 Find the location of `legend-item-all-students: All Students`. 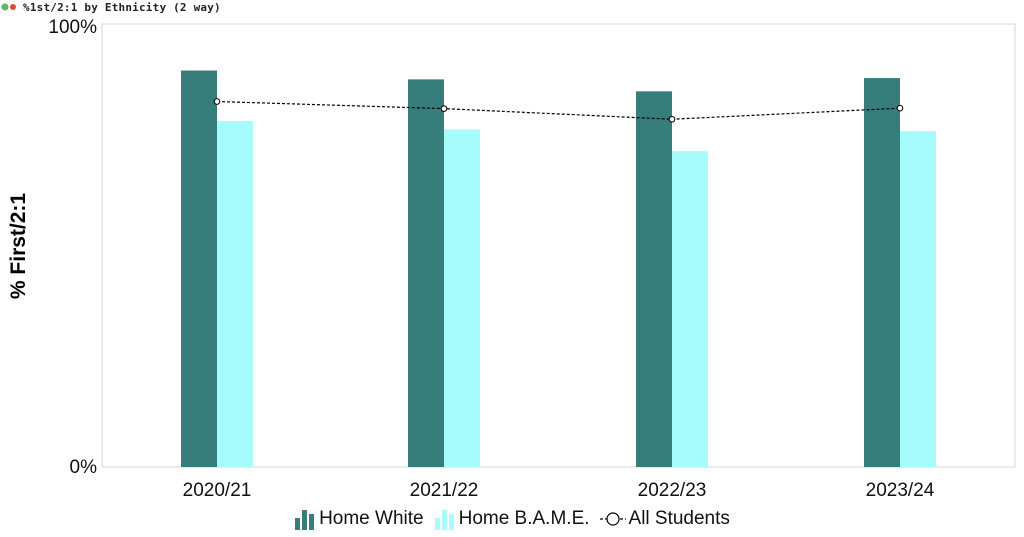

legend-item-all-students: All Students is located at coordinates (664, 519).